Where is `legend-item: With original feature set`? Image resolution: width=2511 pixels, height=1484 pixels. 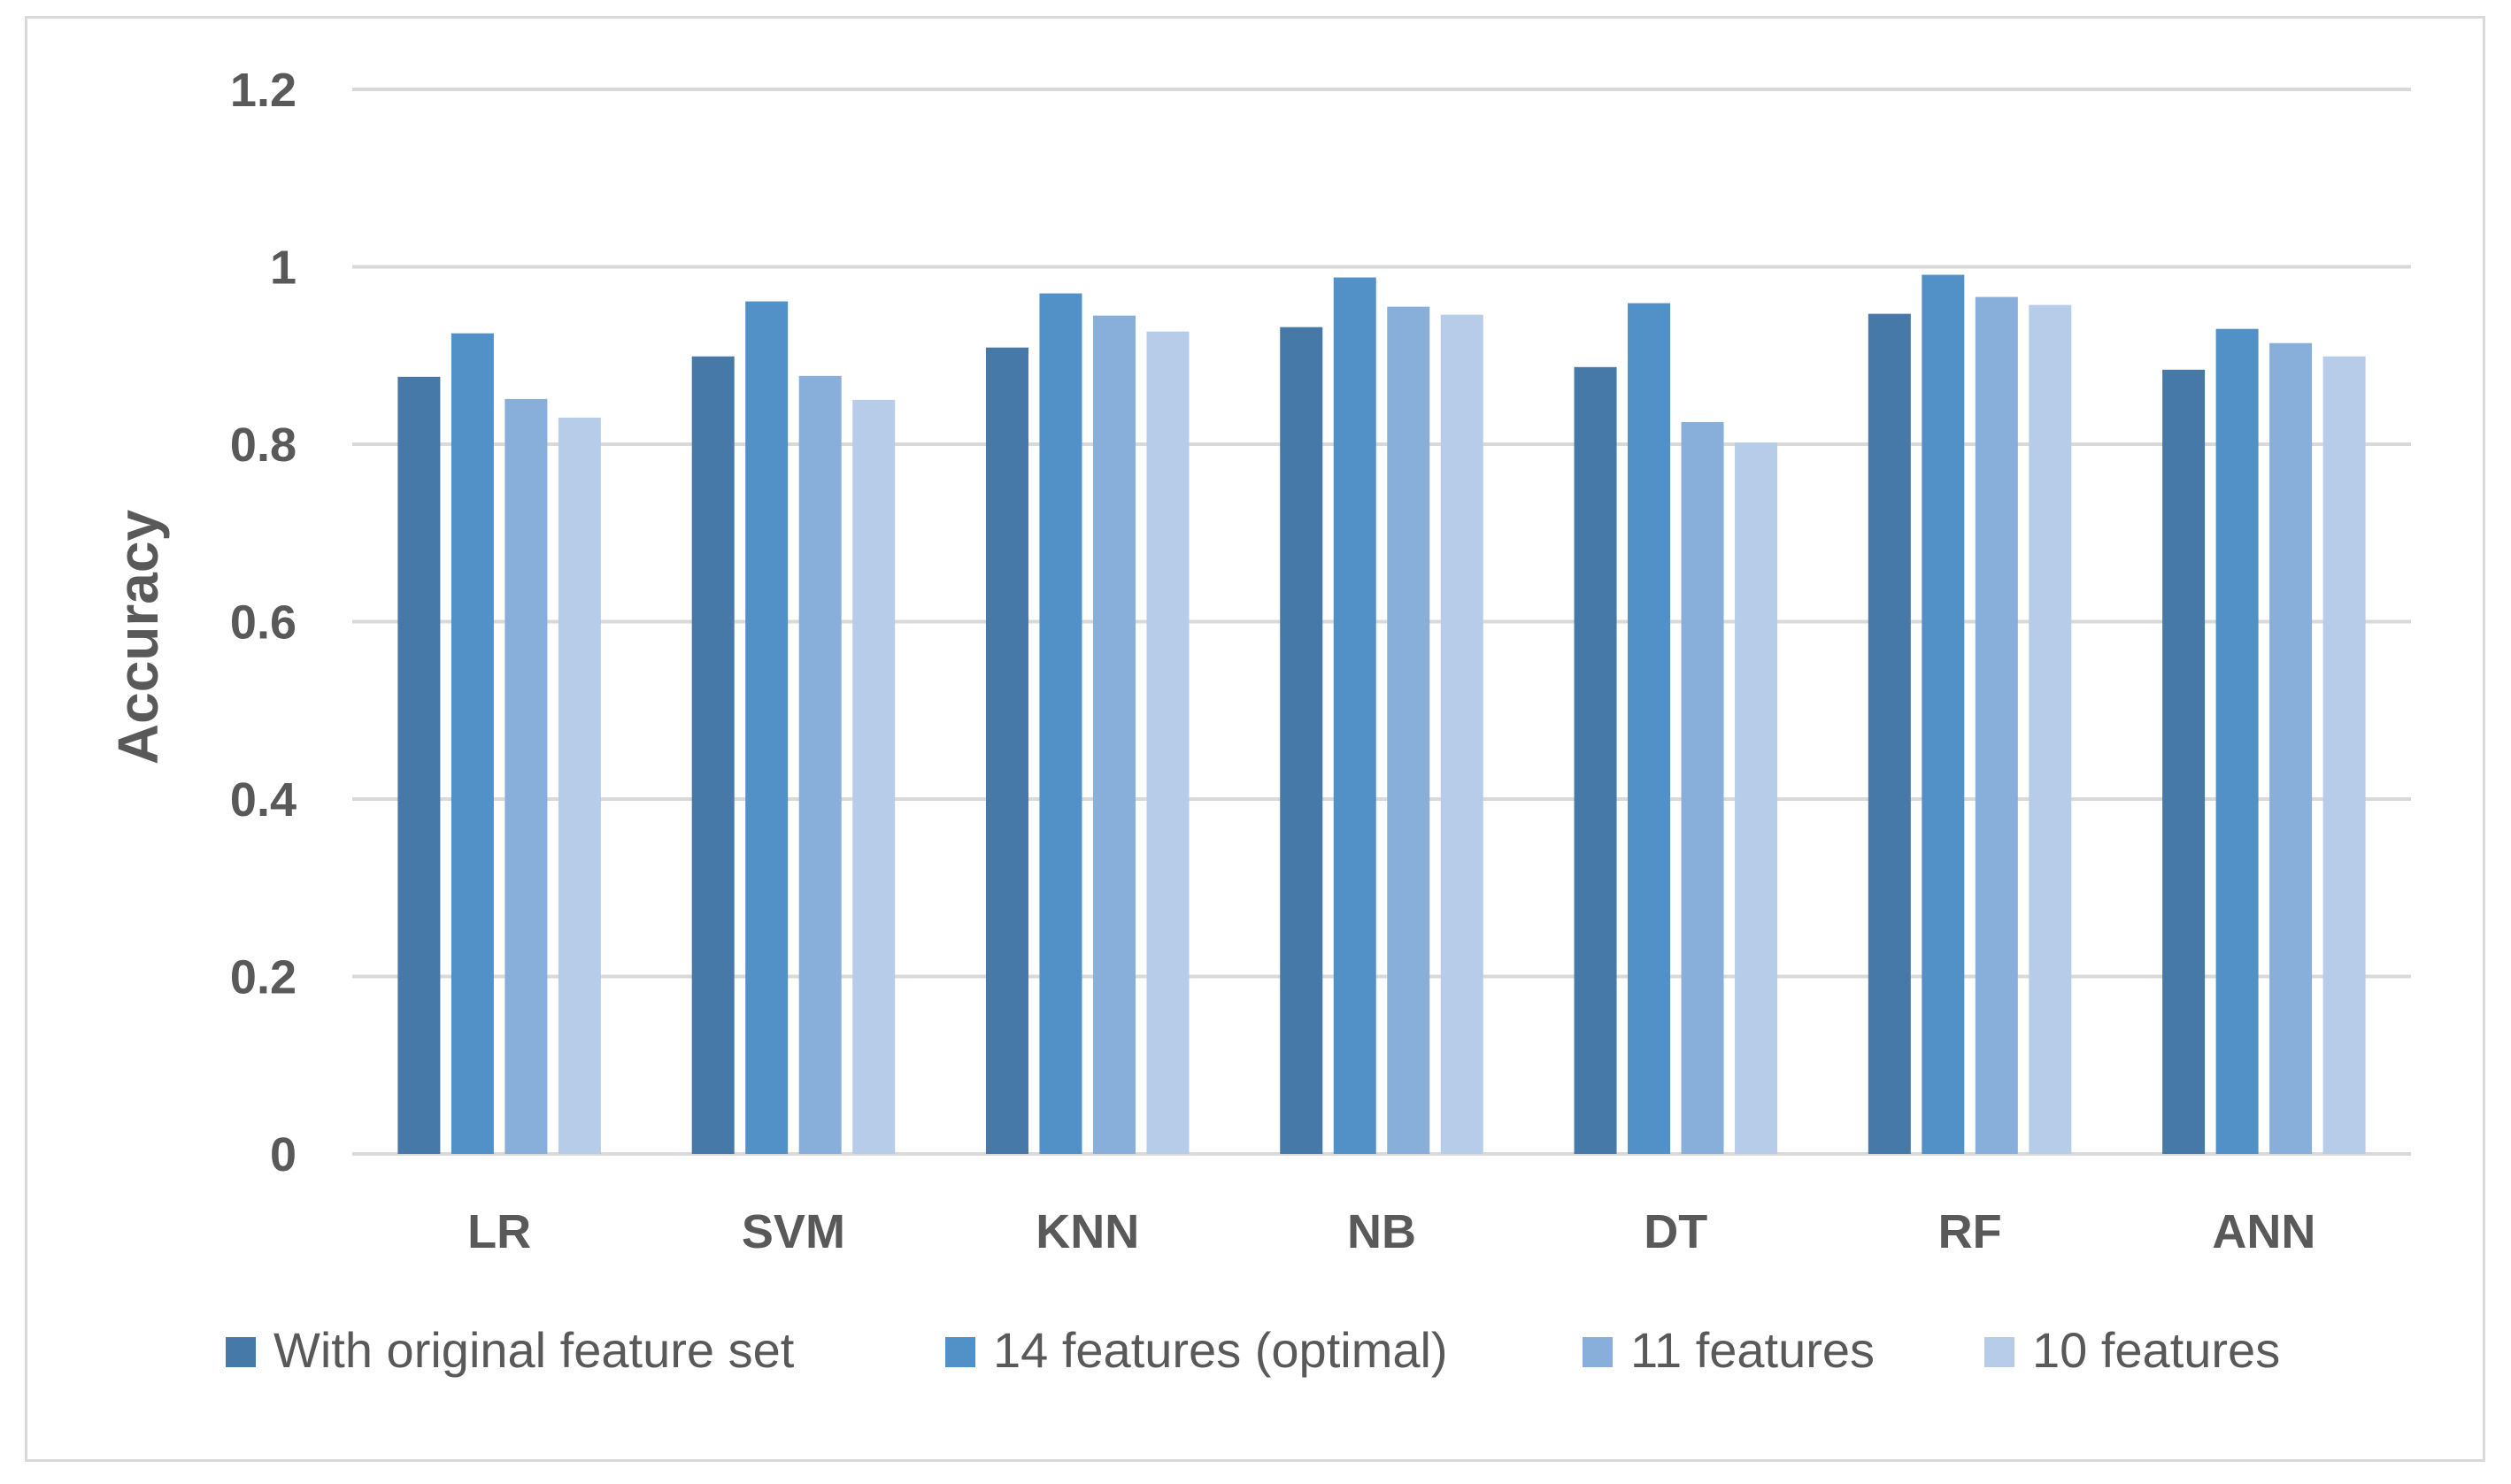 legend-item: With original feature set is located at coordinates (510, 1350).